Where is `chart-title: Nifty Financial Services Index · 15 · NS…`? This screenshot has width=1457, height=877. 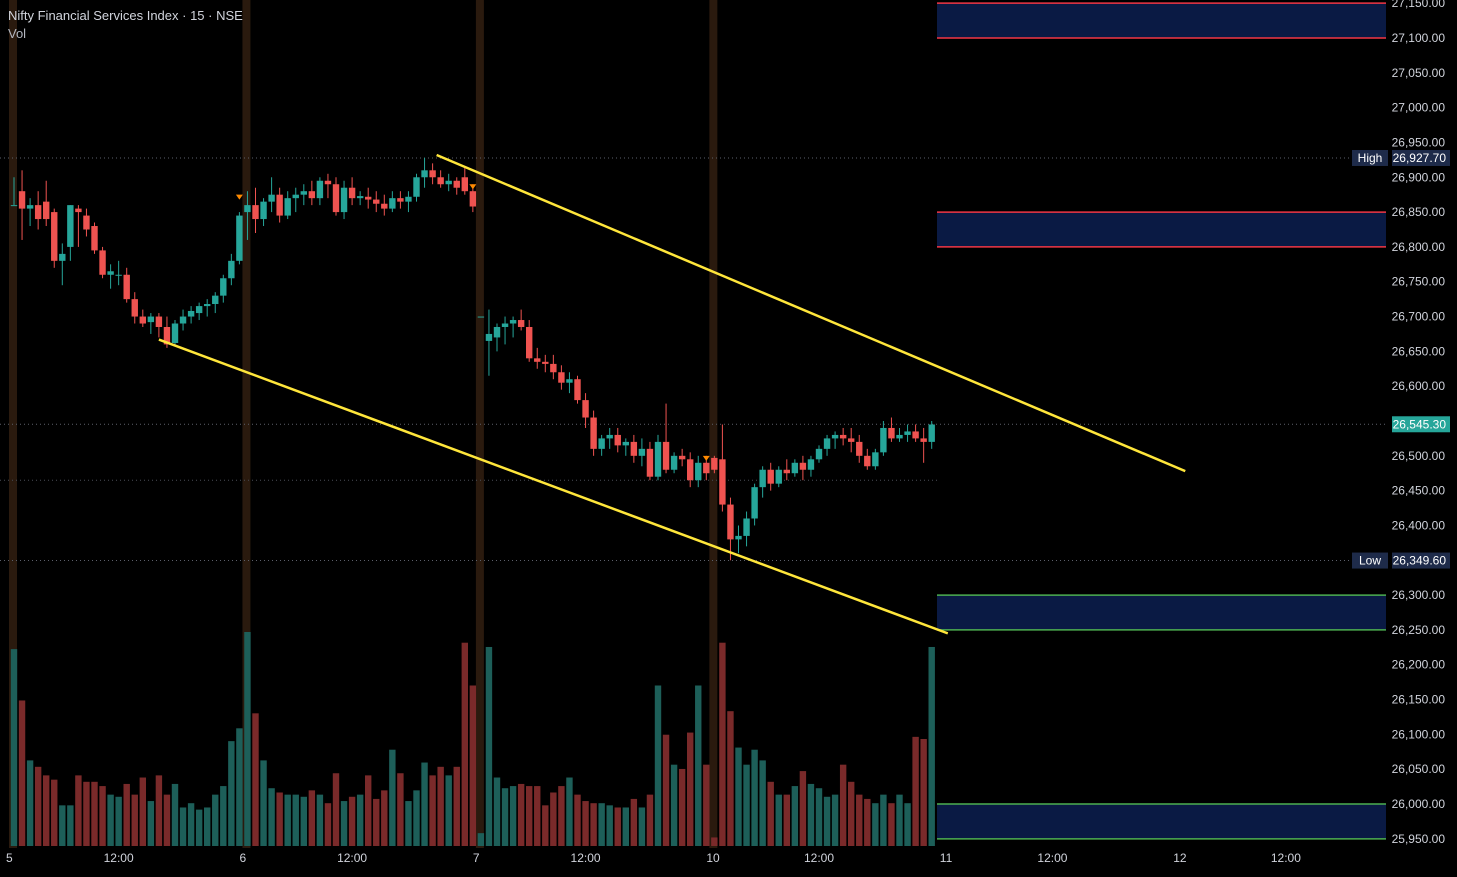
chart-title: Nifty Financial Services Index · 15 · NS… is located at coordinates (125, 15).